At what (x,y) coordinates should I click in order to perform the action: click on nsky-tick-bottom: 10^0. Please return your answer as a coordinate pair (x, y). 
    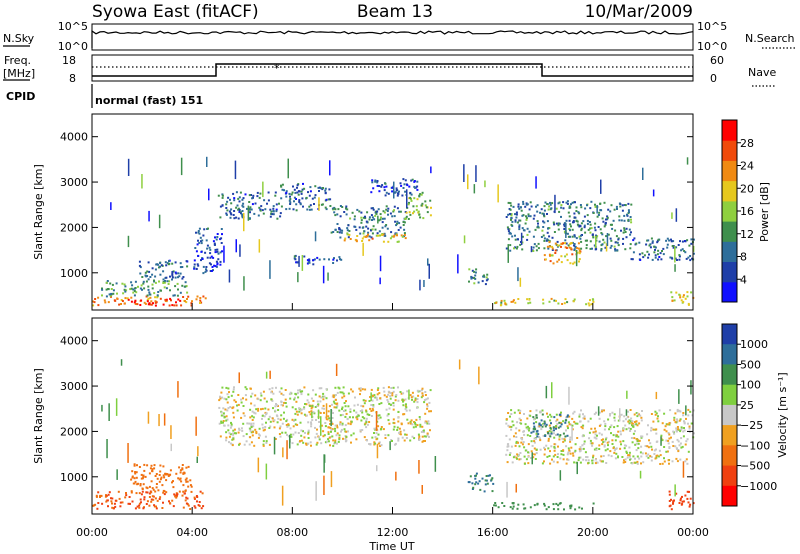
    Looking at the image, I should click on (73, 46).